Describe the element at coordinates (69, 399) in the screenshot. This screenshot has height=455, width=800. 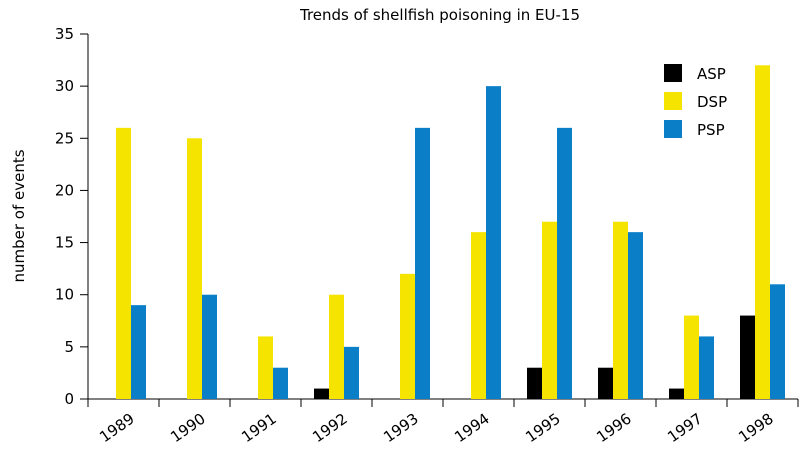
I see `y-tick-label: 0` at that location.